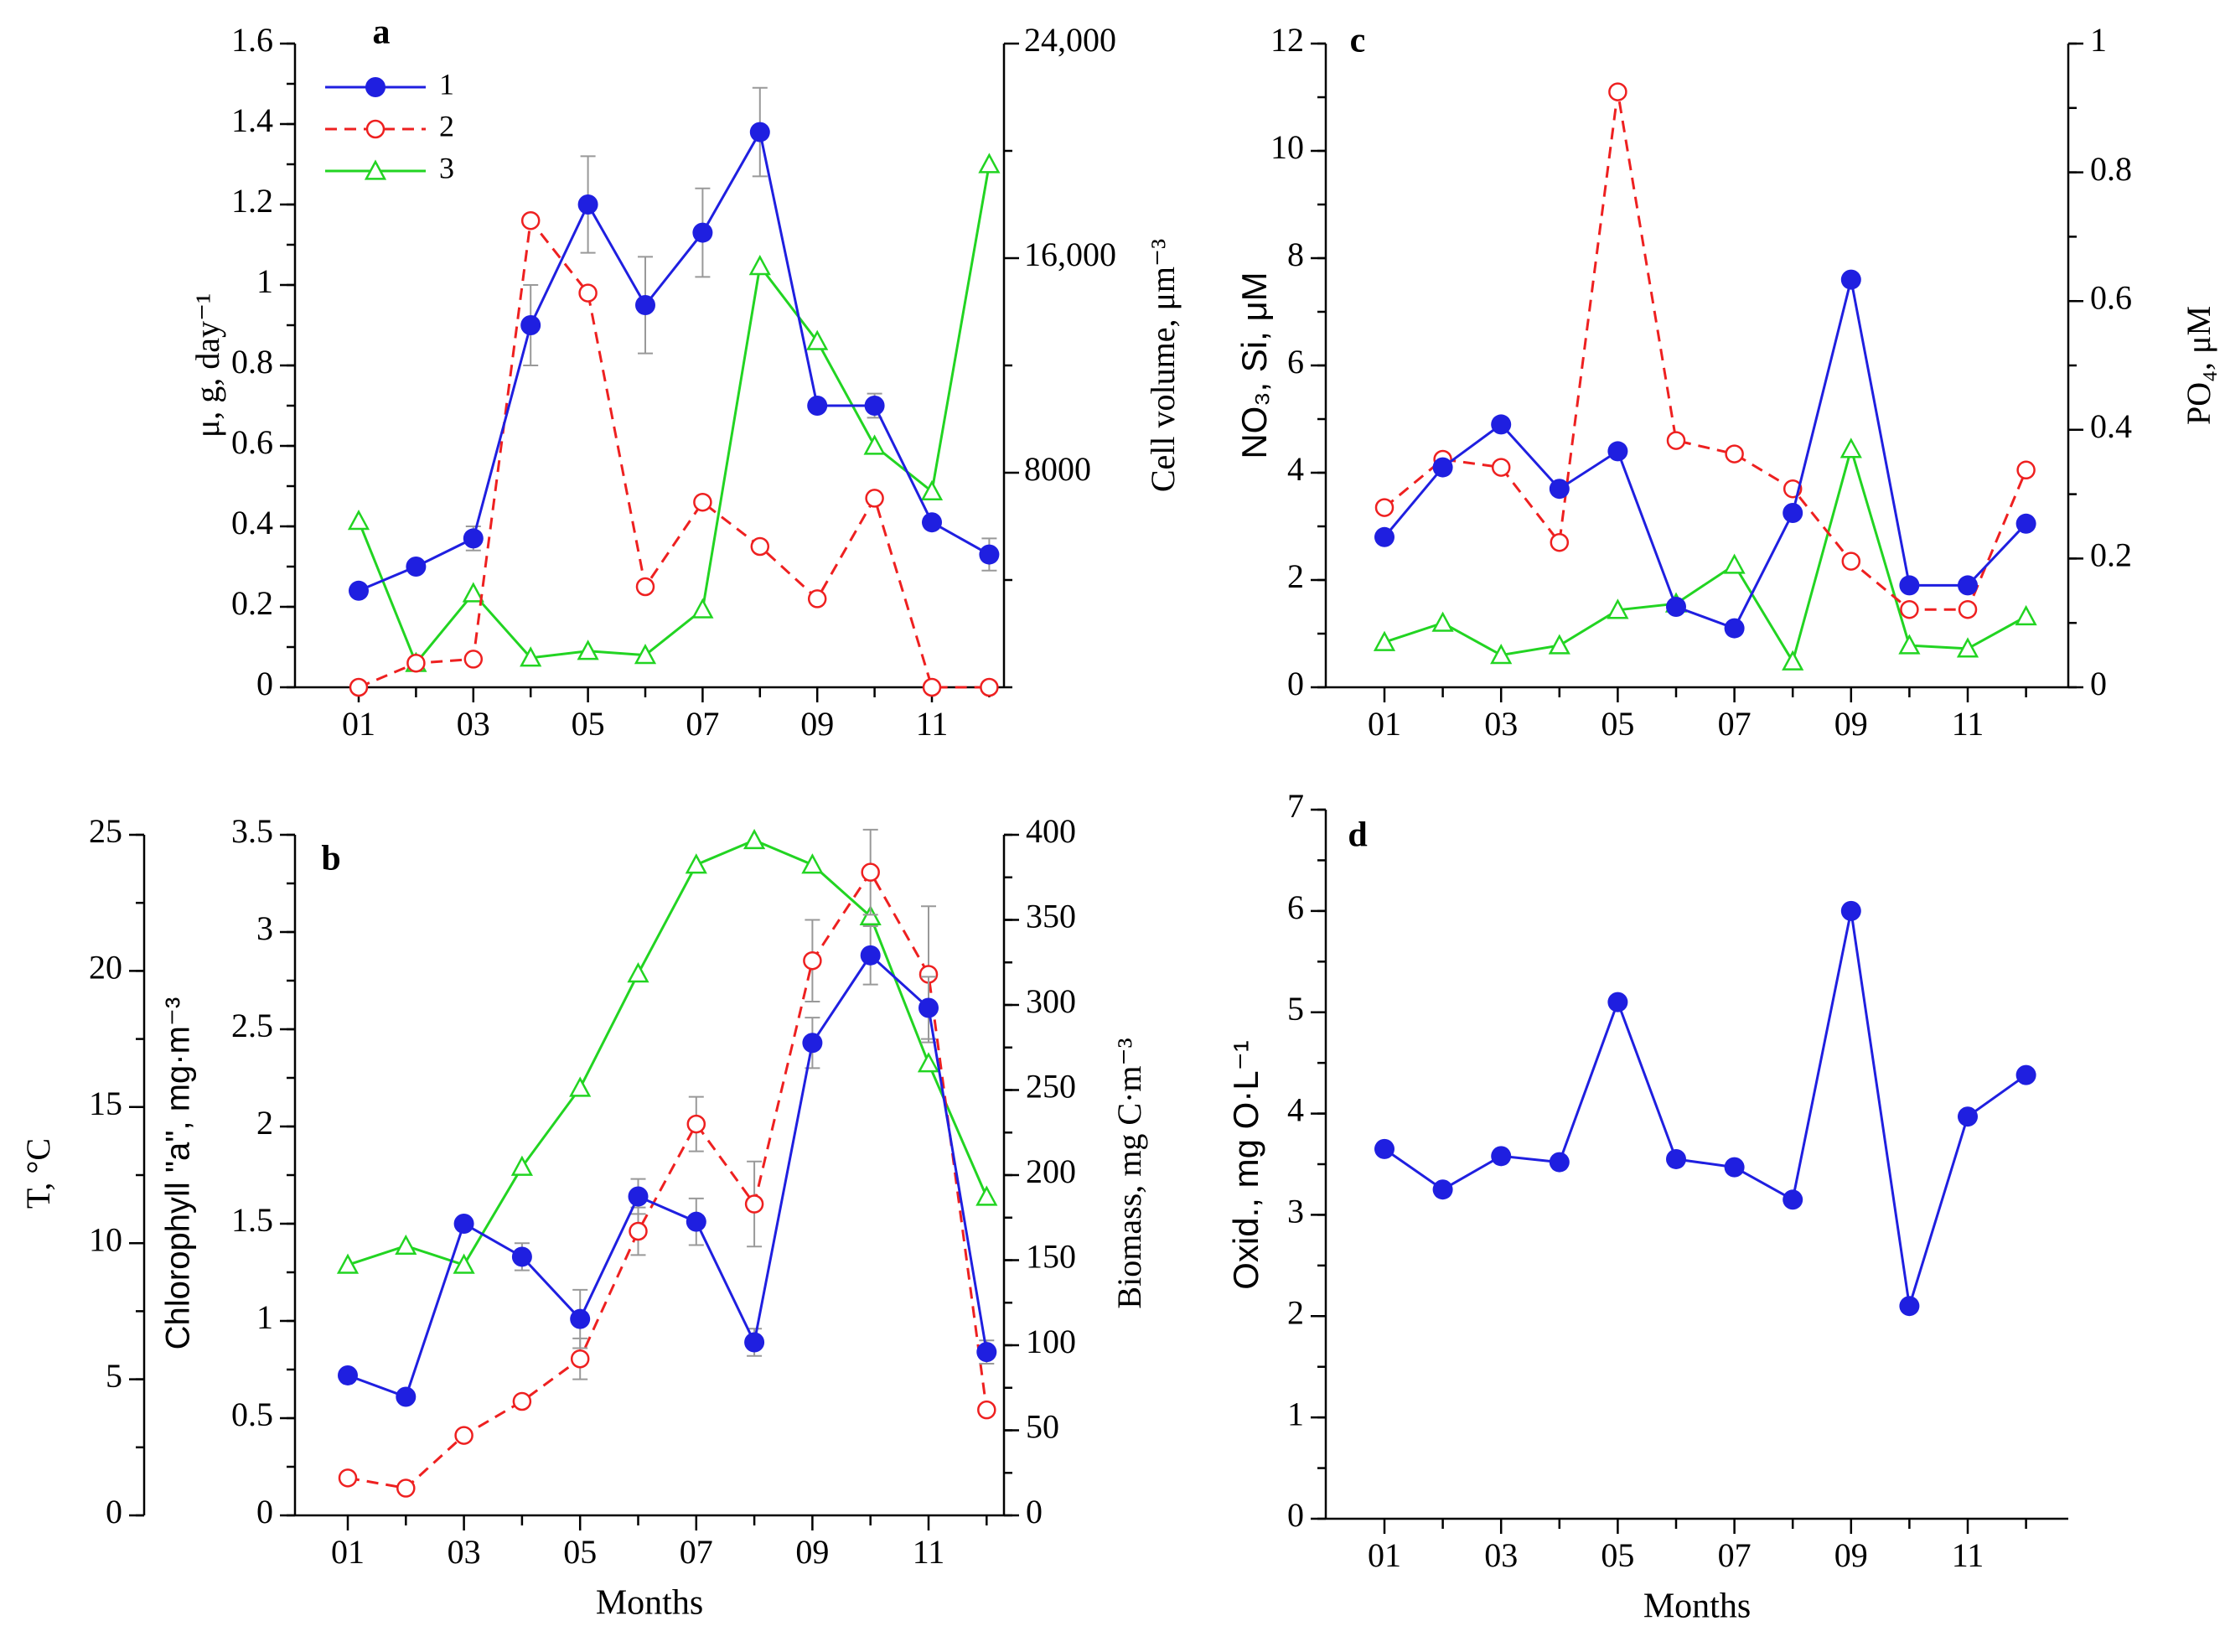  I want to click on panel-d-x-tick-label: 07, so click(1735, 1555).